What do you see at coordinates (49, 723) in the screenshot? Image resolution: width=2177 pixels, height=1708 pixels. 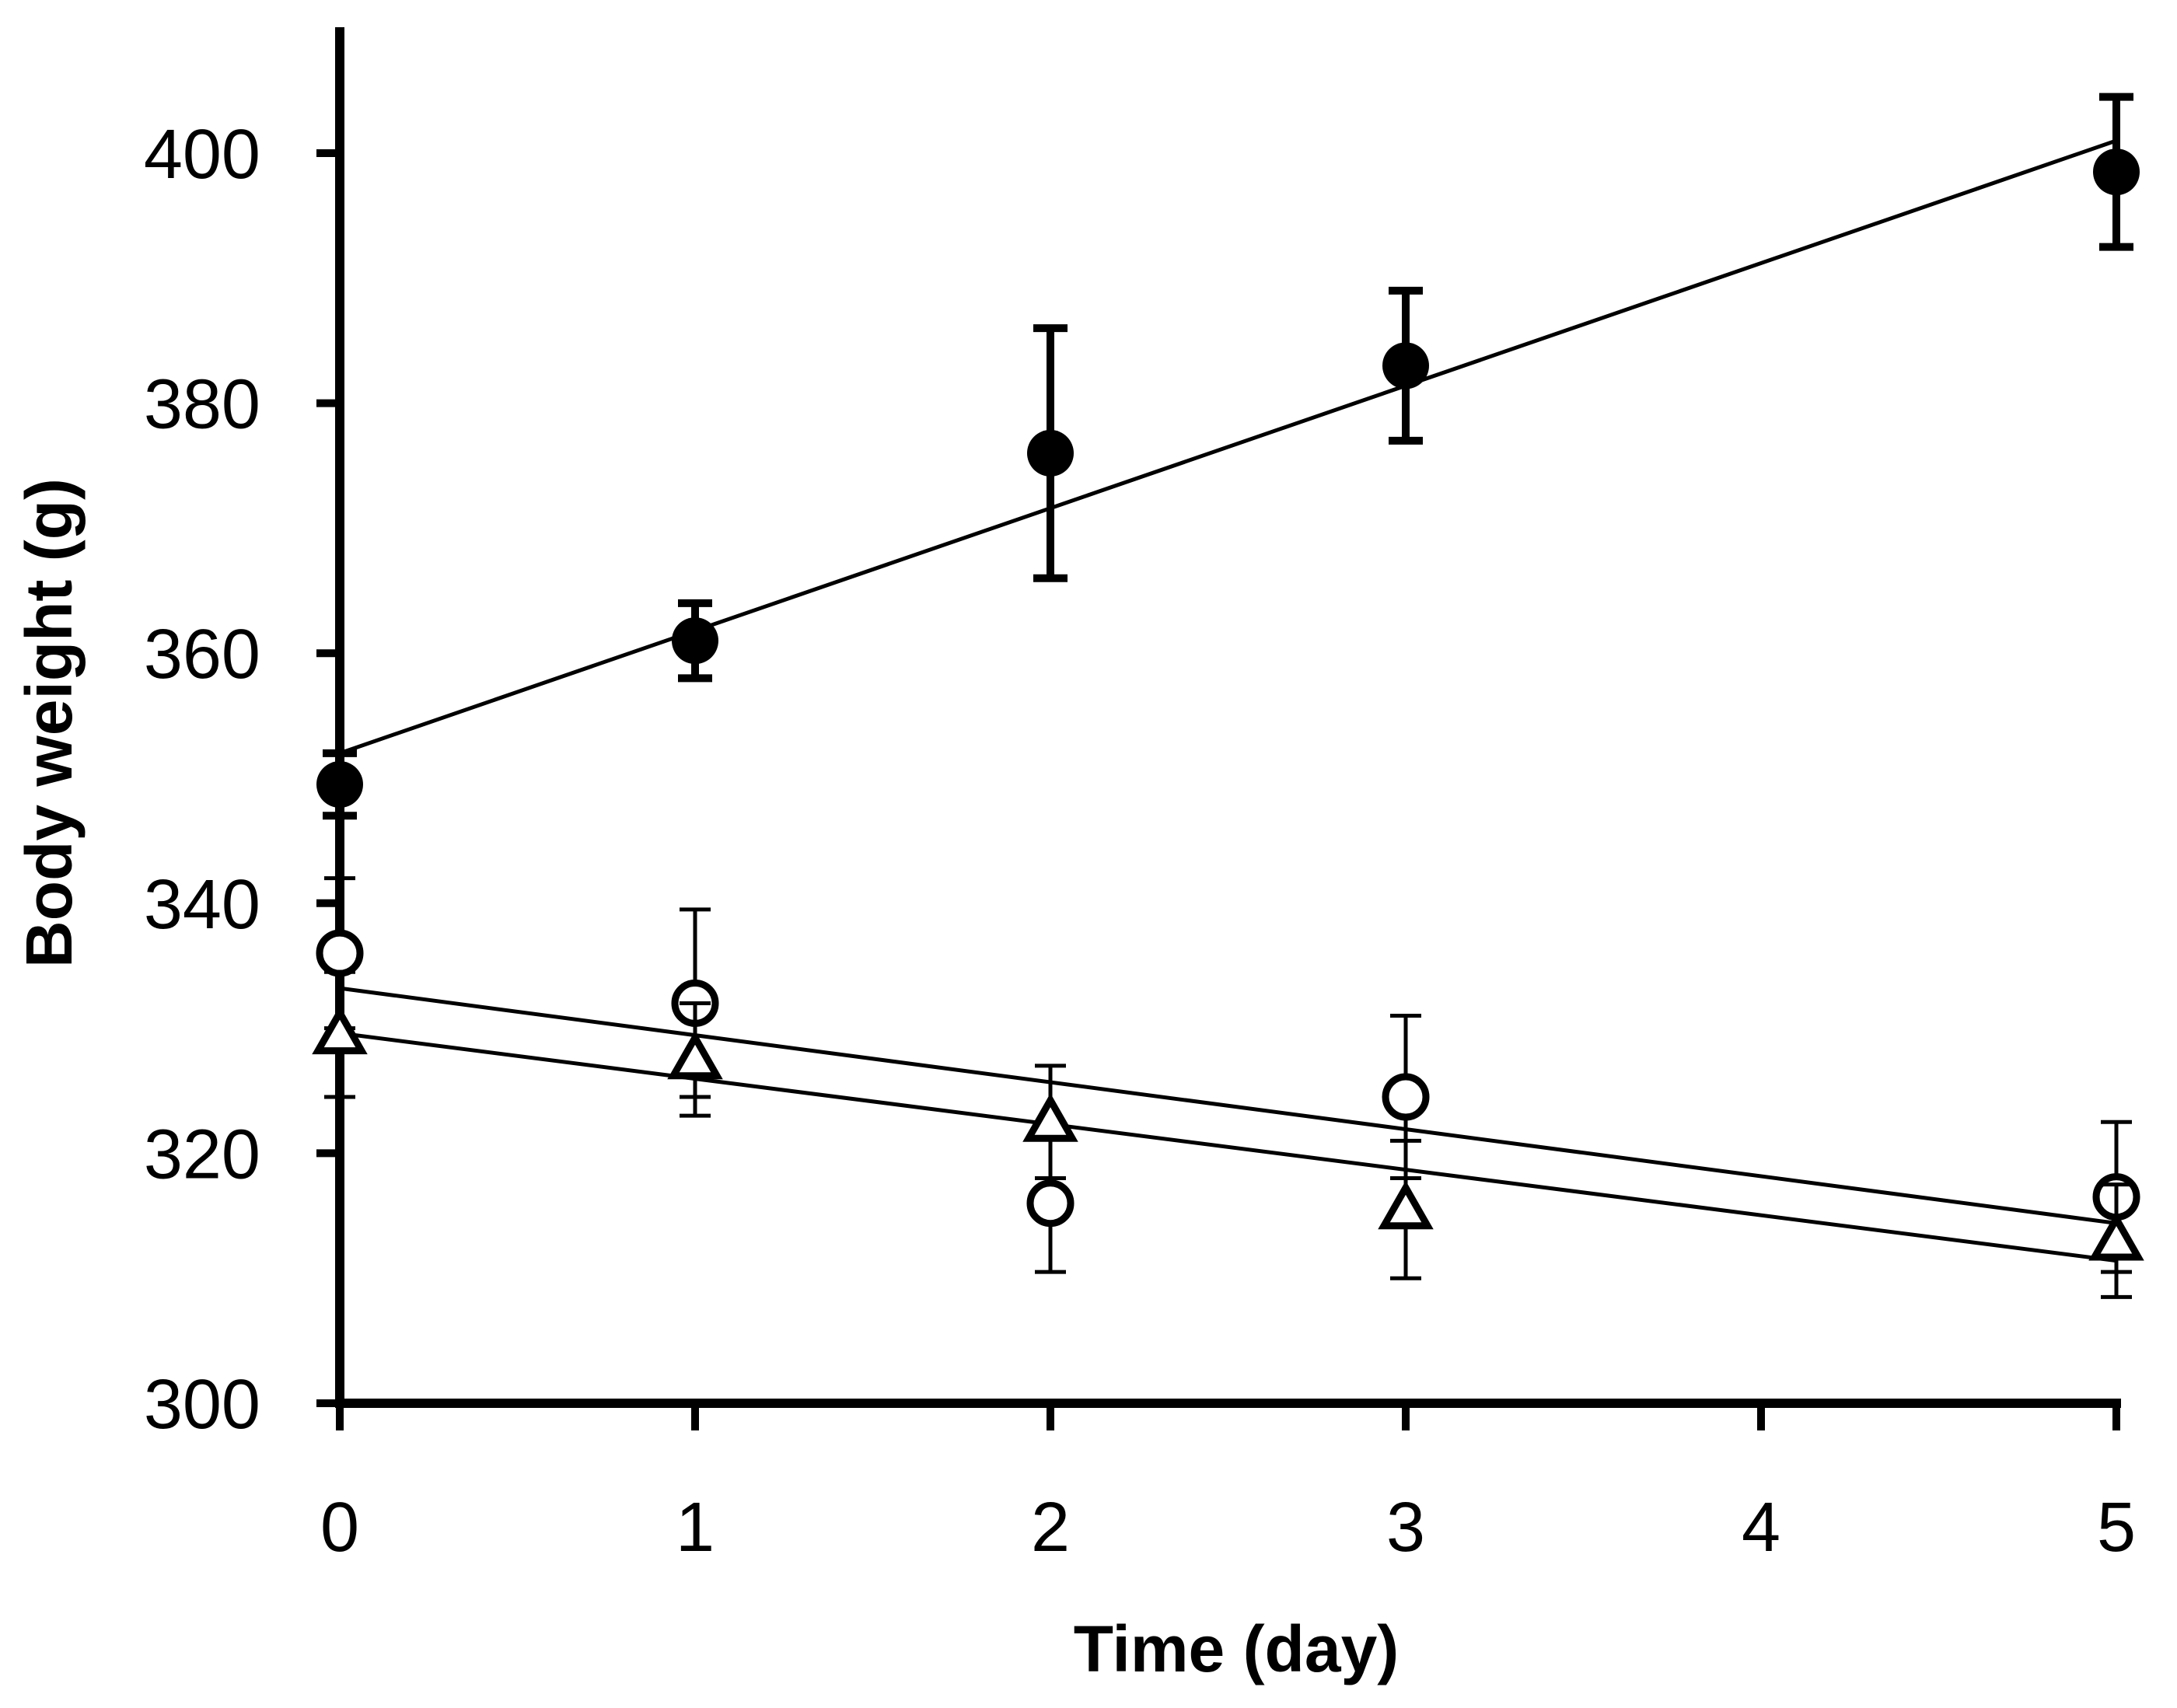 I see `y-axis-title: Body weight (g)` at bounding box center [49, 723].